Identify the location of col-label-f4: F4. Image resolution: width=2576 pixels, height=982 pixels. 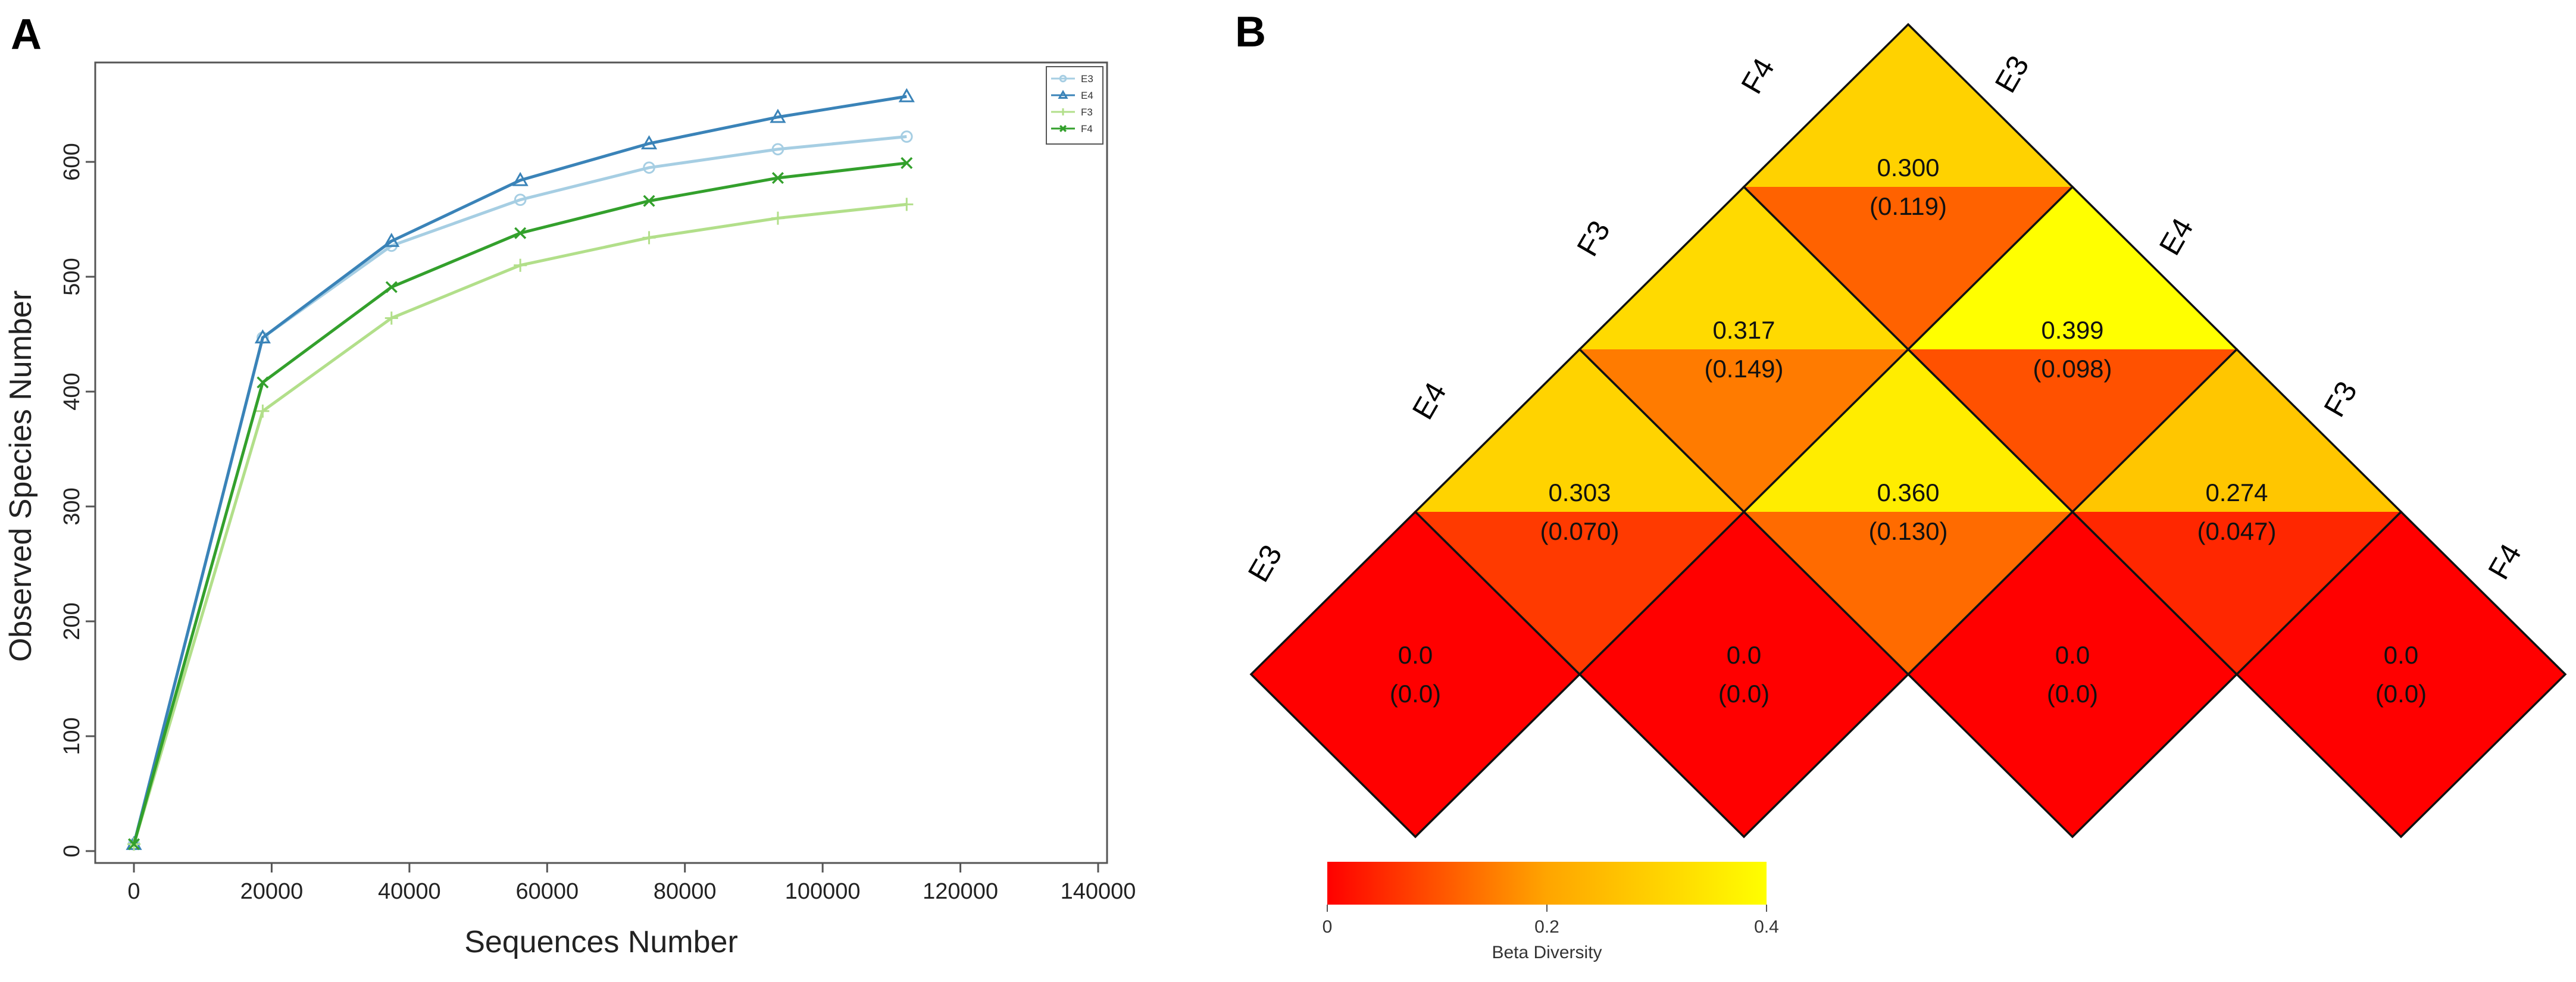
(2504, 561).